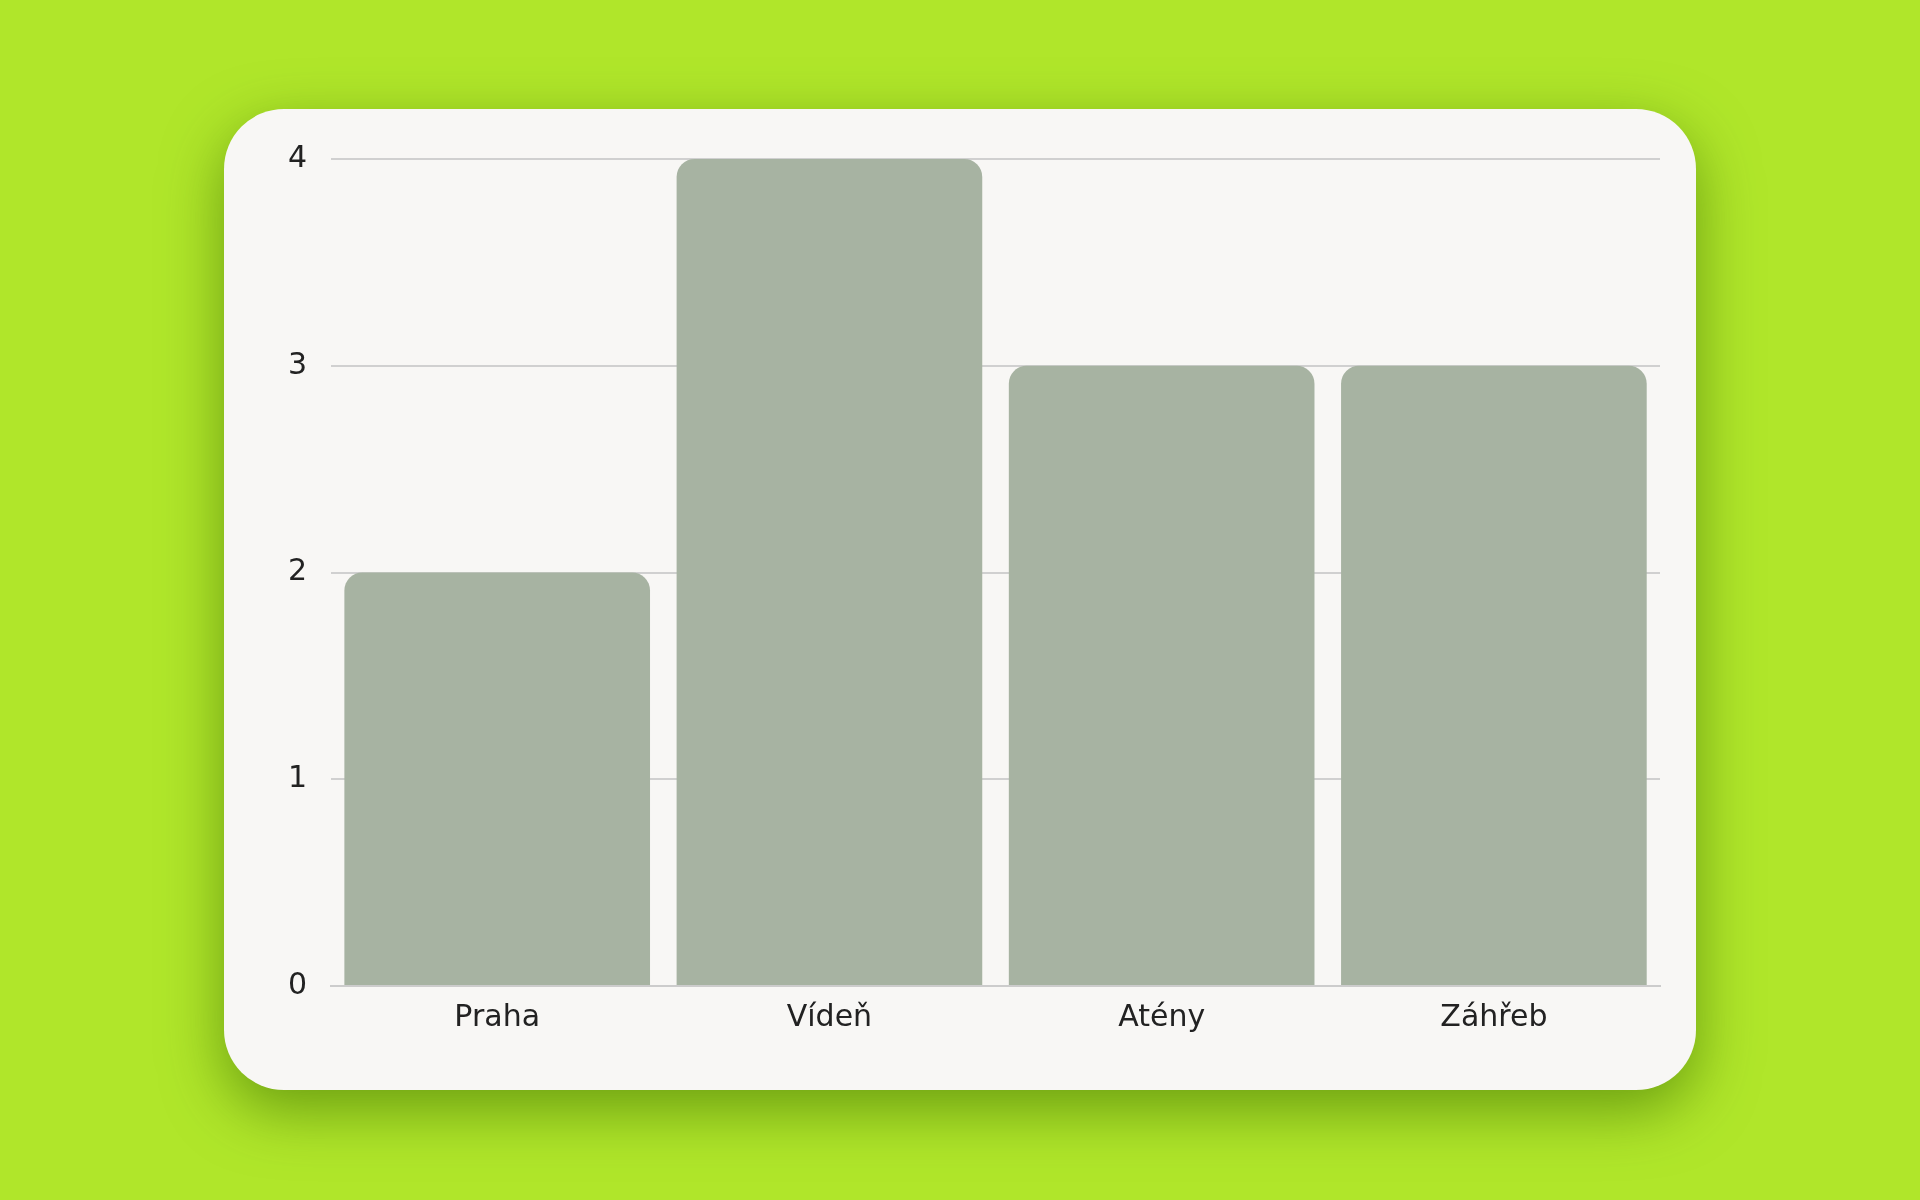 The height and width of the screenshot is (1200, 1920). What do you see at coordinates (297, 363) in the screenshot?
I see `y-tick-label: 3` at bounding box center [297, 363].